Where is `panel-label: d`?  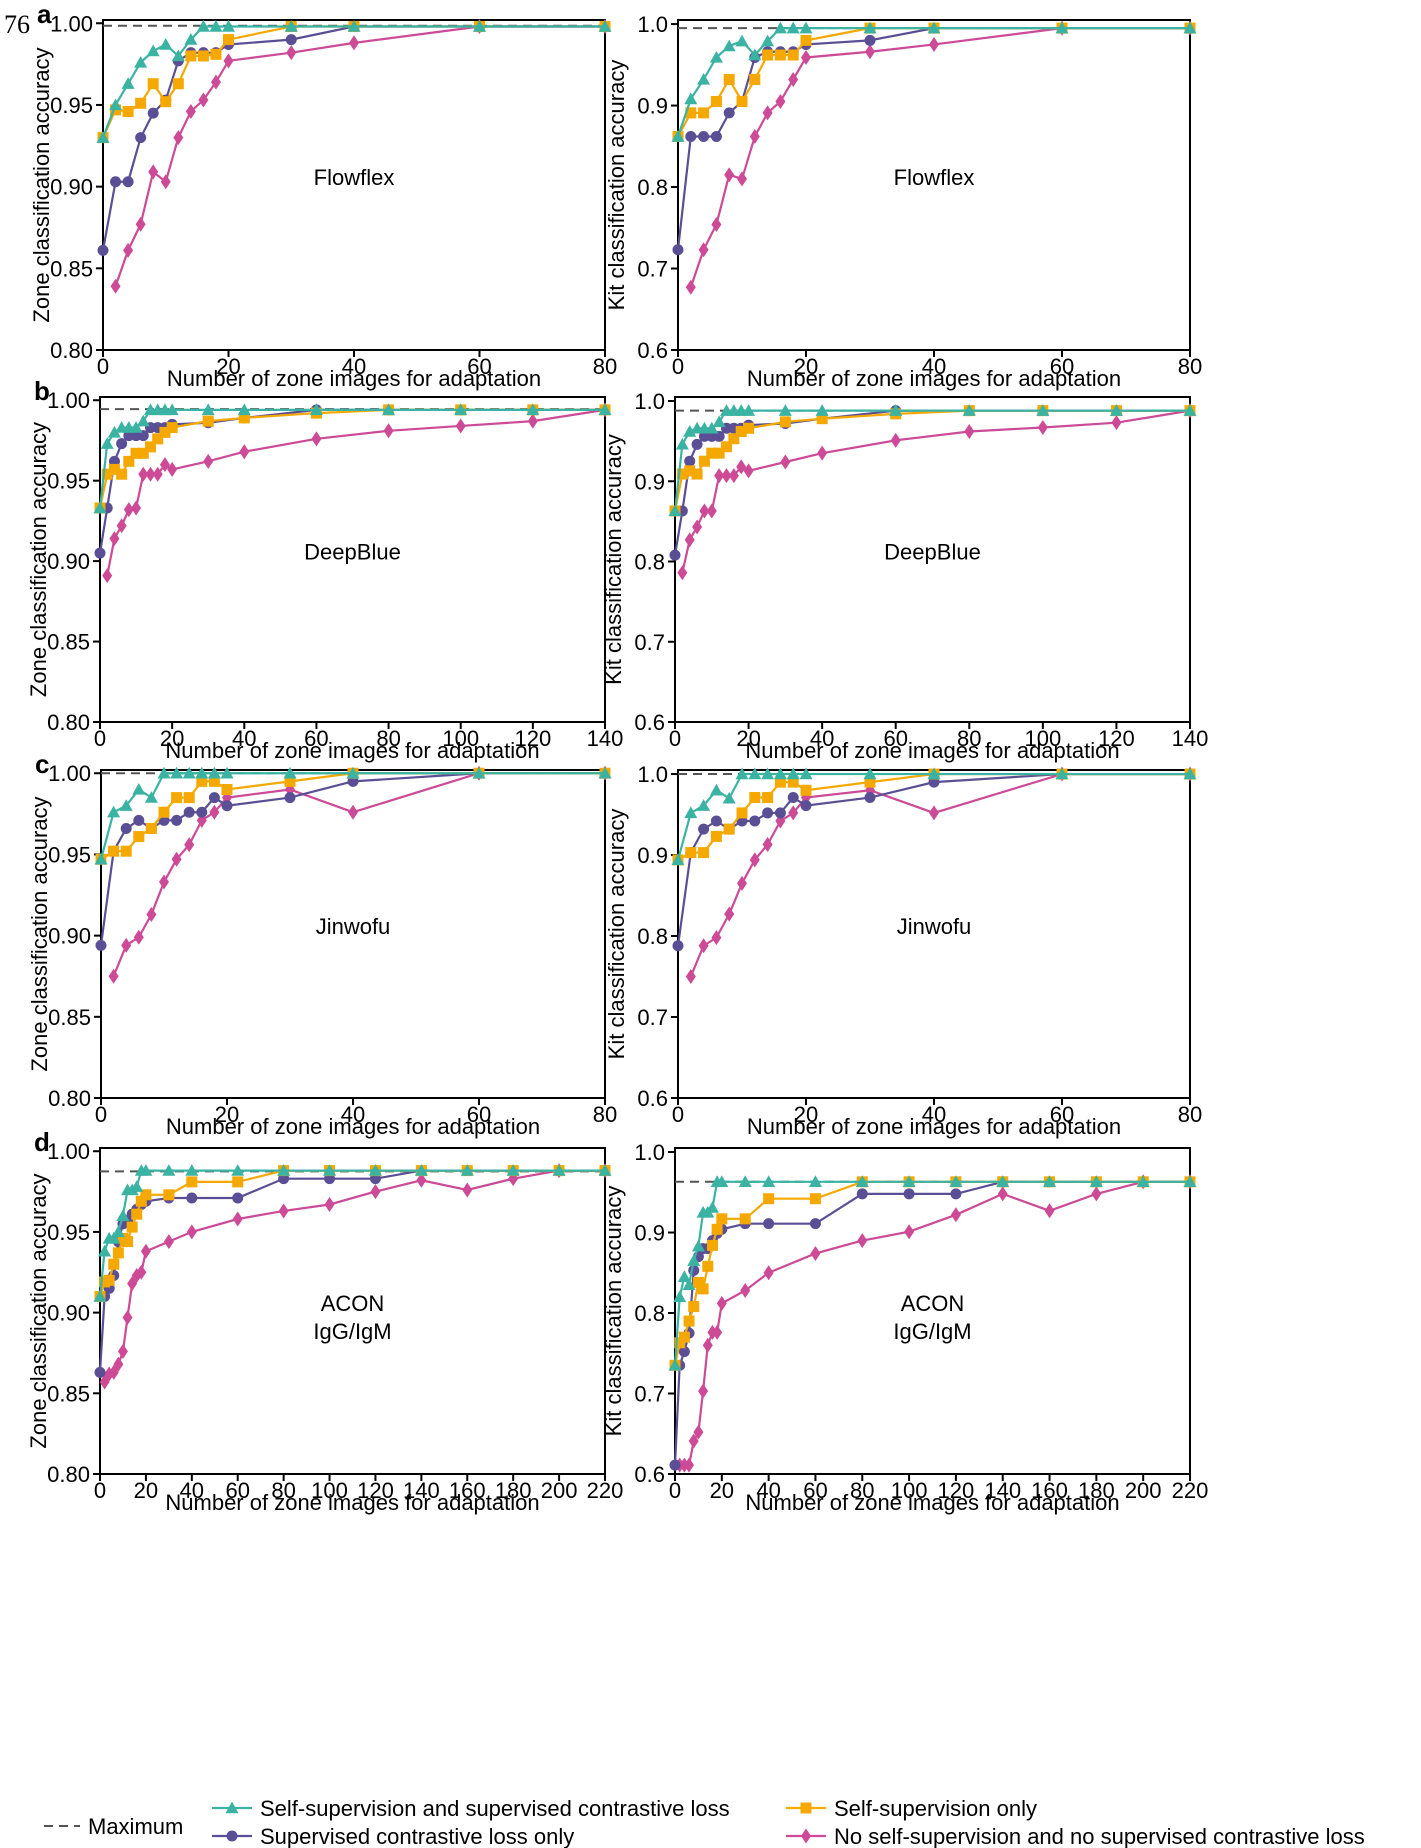
panel-label: d is located at coordinates (42, 1142).